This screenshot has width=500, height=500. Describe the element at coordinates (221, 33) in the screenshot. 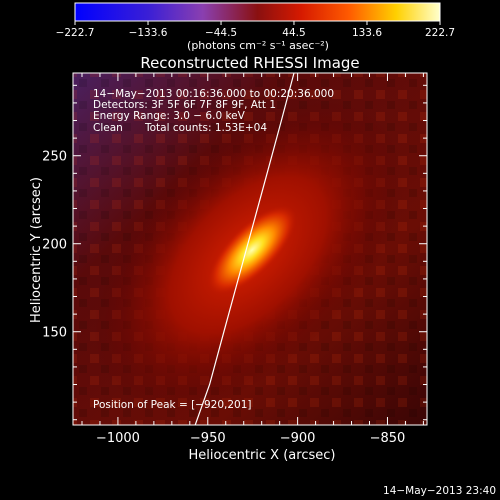

I see `colorbar-tick-label: −44.5` at that location.